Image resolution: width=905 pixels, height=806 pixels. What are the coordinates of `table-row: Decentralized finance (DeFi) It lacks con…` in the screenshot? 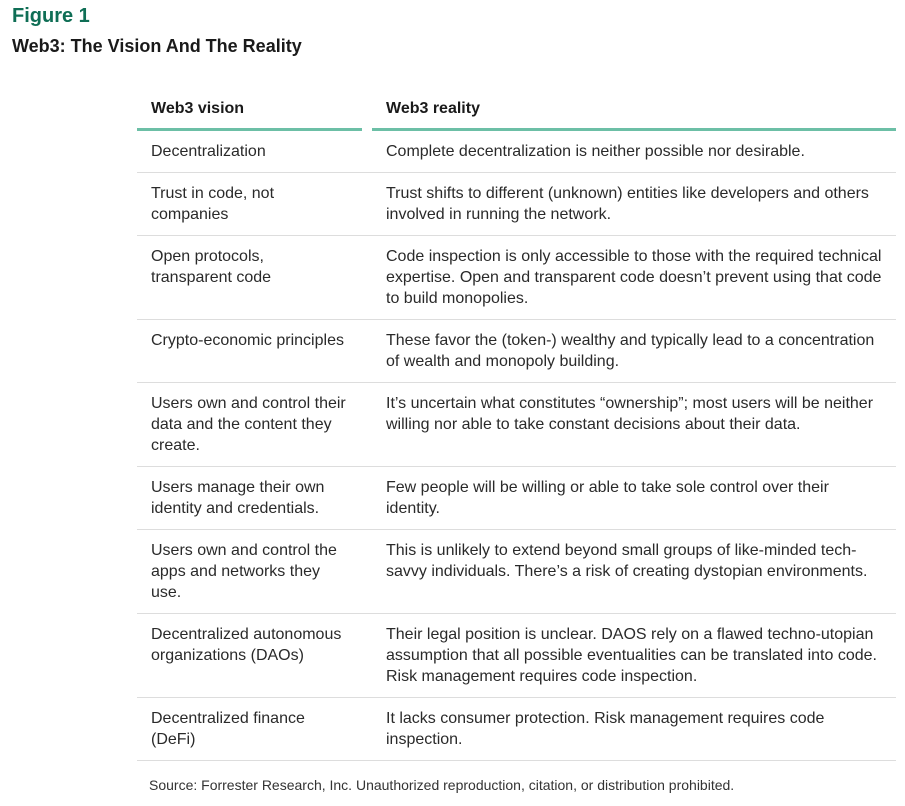 It's located at (516, 729).